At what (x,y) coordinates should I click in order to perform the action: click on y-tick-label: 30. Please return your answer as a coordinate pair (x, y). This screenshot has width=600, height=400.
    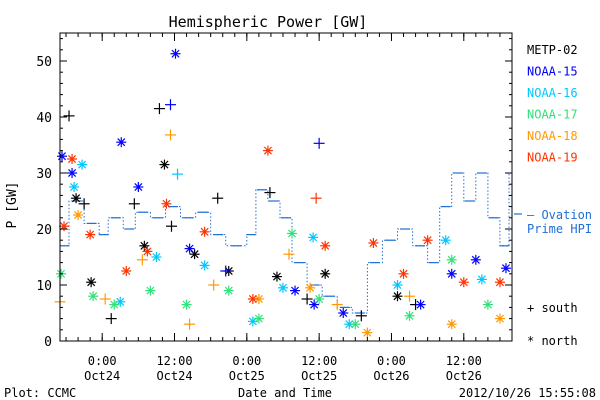
    Looking at the image, I should click on (44, 174).